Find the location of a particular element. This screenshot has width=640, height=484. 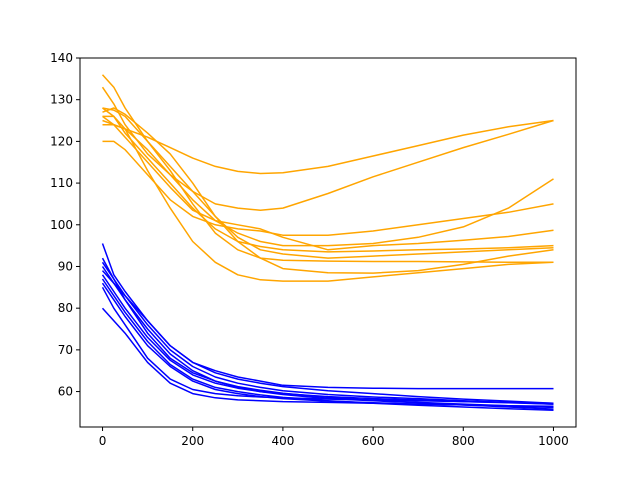

y-tick-label: 80 is located at coordinates (65, 308).